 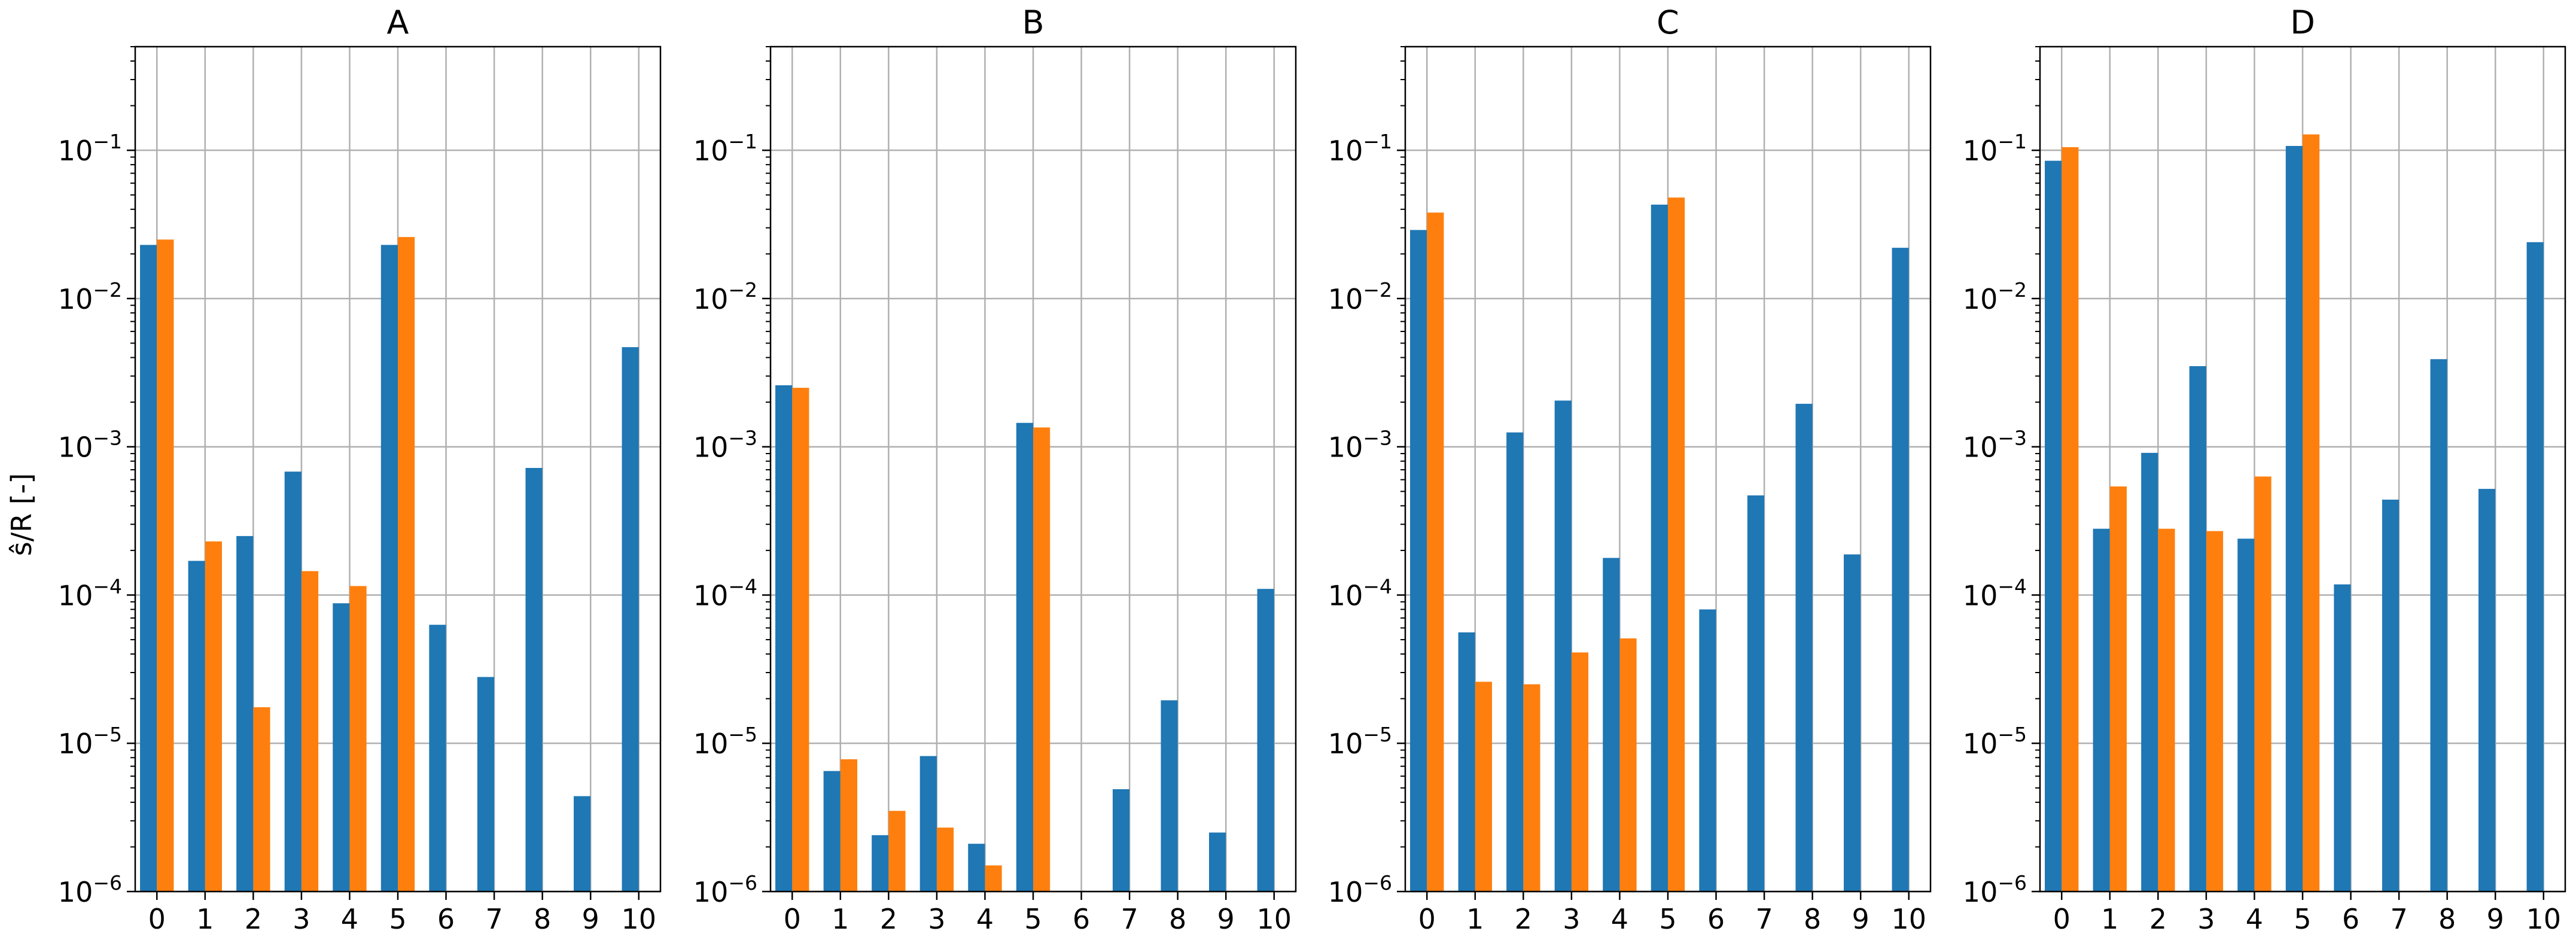 I want to click on bar-d-5-s2, so click(x=2311, y=513).